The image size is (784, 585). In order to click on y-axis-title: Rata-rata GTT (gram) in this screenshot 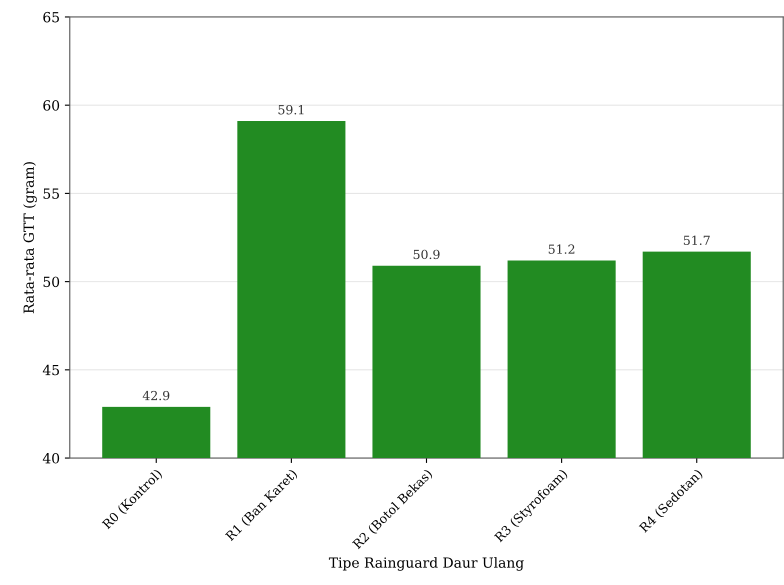, I will do `click(30, 238)`.